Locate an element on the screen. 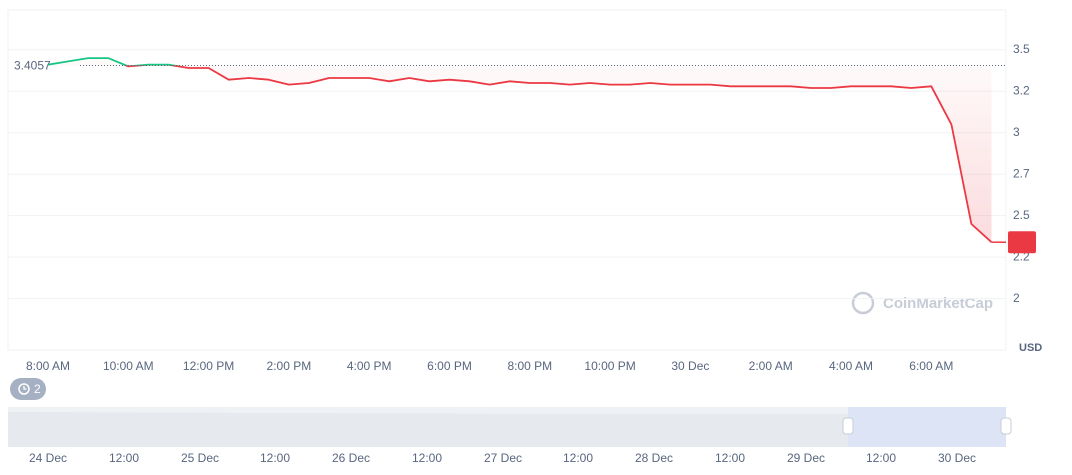 Image resolution: width=1072 pixels, height=475 pixels. navigator-label: 27 Dec is located at coordinates (503, 458).